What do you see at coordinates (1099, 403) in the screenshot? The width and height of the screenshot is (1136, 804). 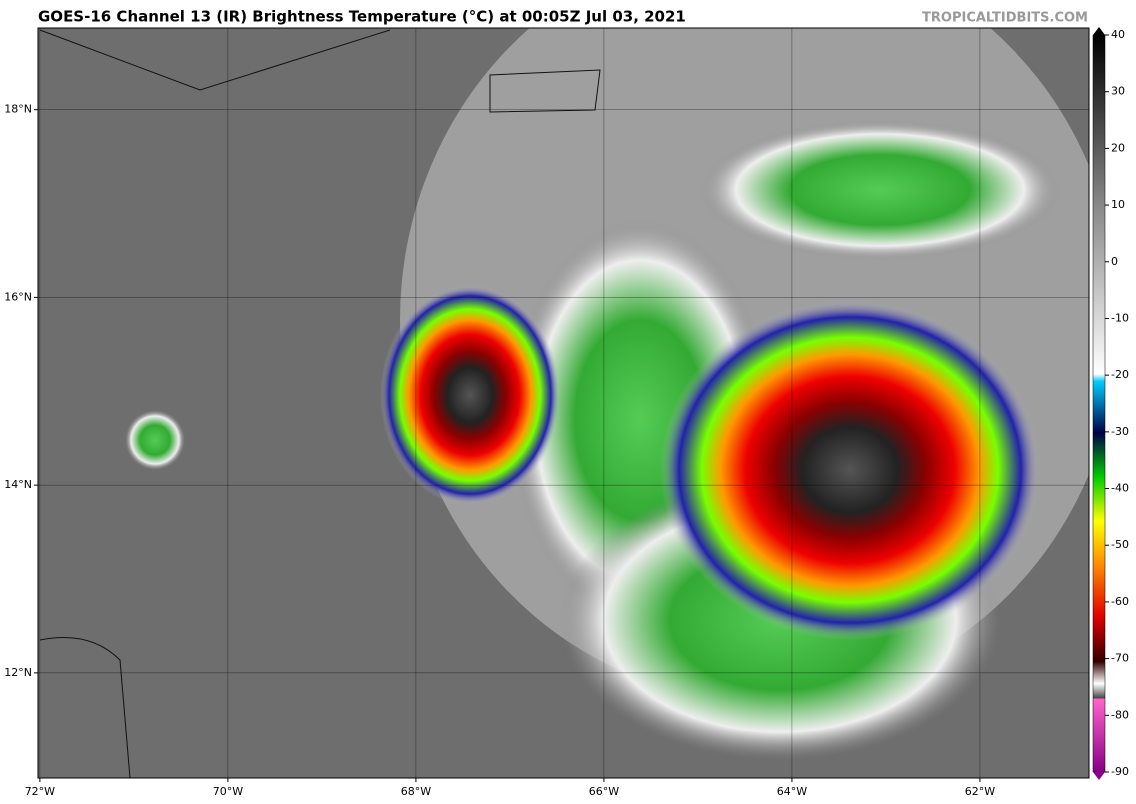 I see `colorbar` at bounding box center [1099, 403].